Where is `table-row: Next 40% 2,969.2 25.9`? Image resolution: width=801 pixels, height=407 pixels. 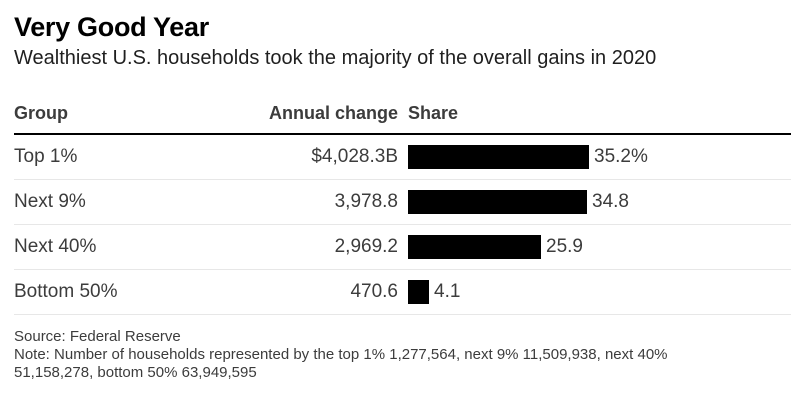 table-row: Next 40% 2,969.2 25.9 is located at coordinates (402, 247).